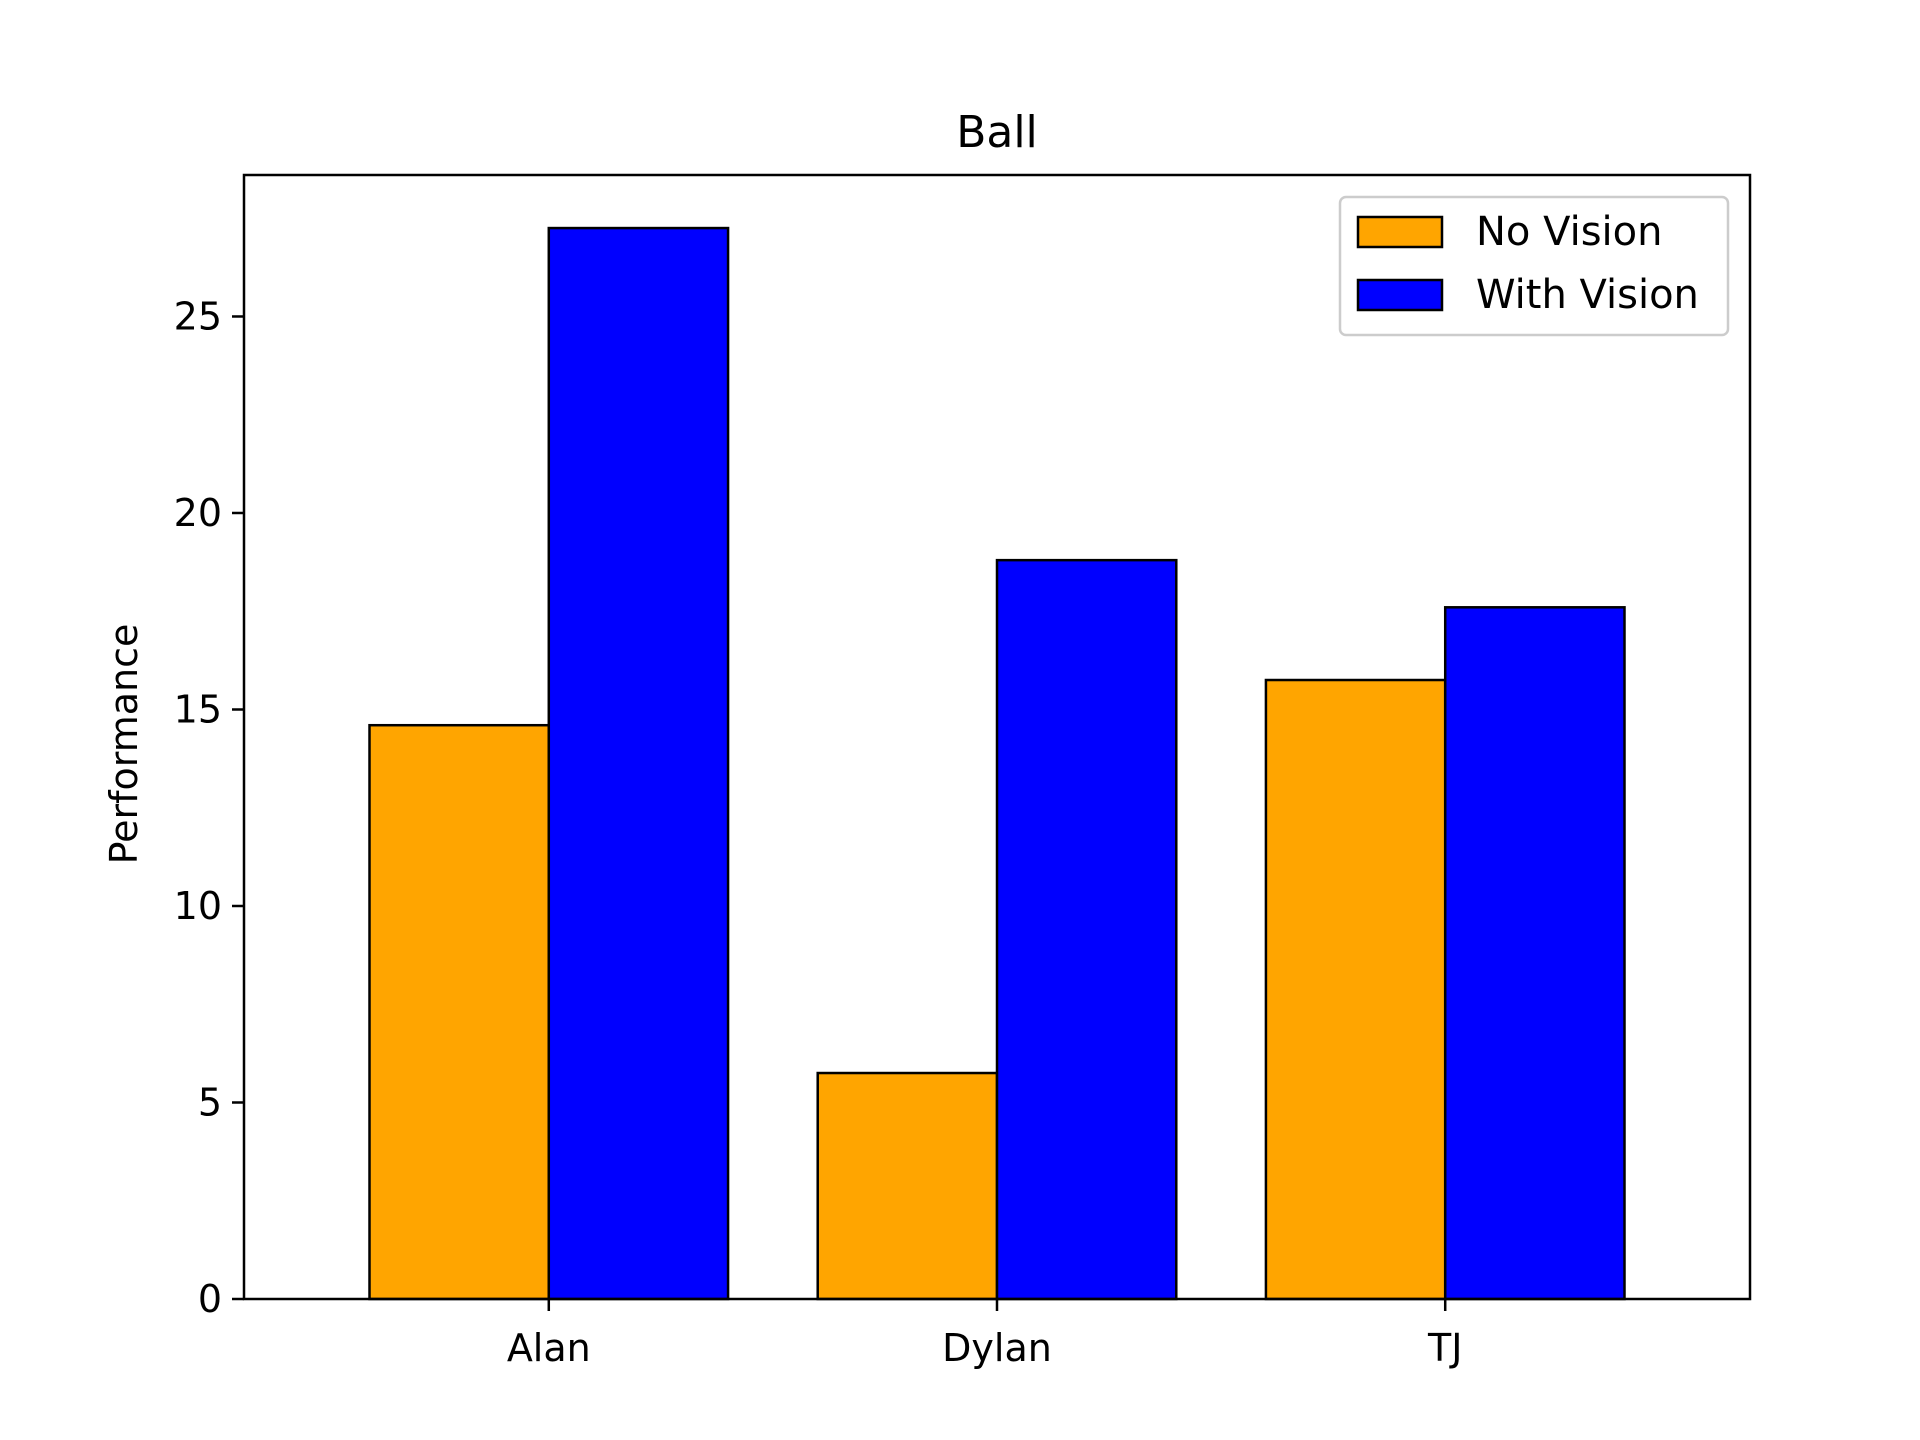 This screenshot has height=1440, width=1920. I want to click on y-tick-label: 25, so click(198, 316).